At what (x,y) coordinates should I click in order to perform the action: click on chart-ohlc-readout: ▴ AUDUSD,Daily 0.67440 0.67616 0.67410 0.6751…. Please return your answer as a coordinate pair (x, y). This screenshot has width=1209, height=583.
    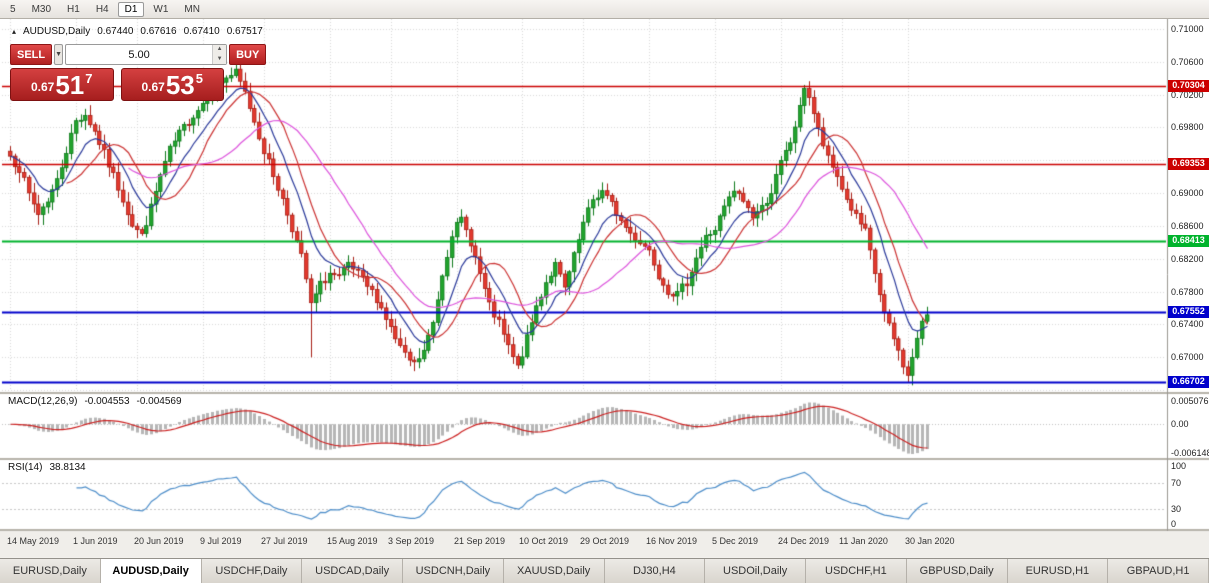
    Looking at the image, I should click on (141, 31).